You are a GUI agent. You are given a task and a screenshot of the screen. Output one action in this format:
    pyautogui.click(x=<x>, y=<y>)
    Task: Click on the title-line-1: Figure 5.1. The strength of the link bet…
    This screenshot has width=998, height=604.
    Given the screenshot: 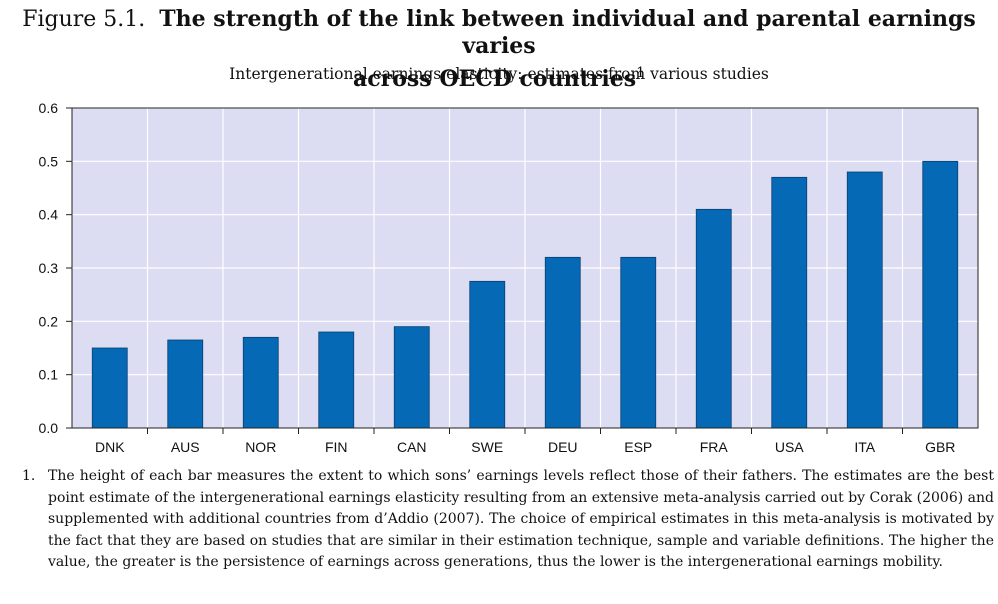 What is the action you would take?
    pyautogui.click(x=499, y=33)
    